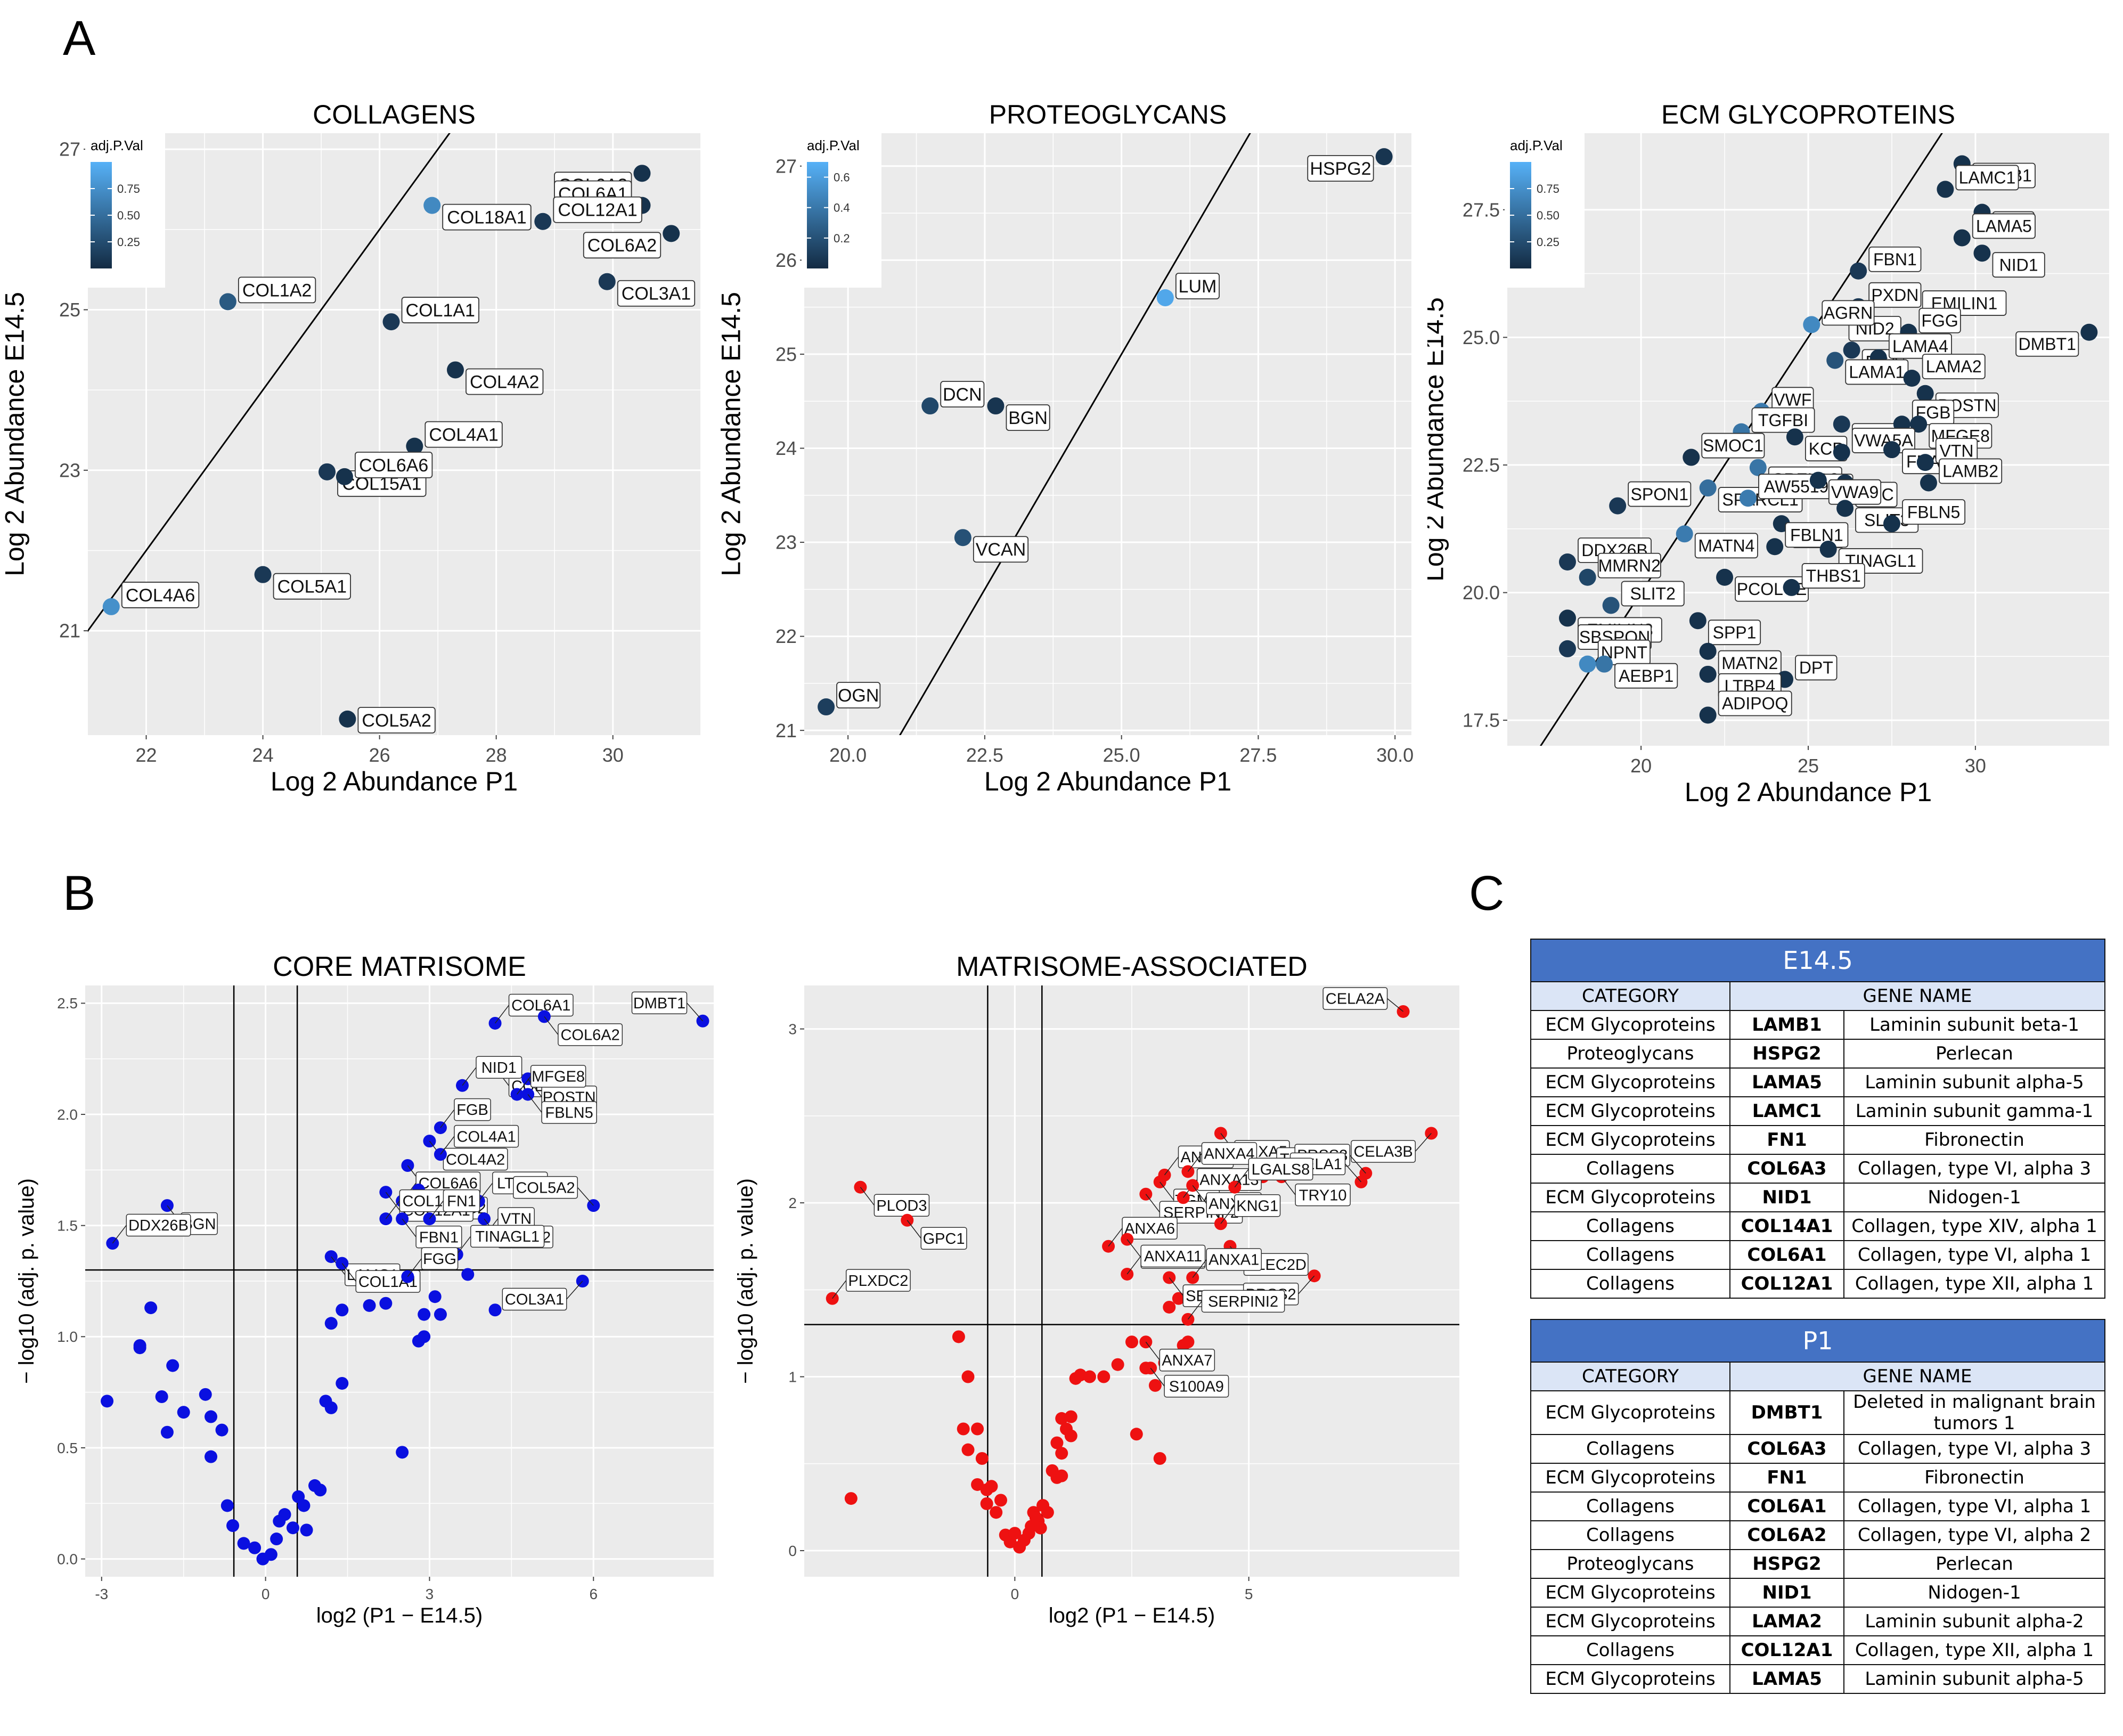  I want to click on y-tick-label: 22.5, so click(1481, 465).